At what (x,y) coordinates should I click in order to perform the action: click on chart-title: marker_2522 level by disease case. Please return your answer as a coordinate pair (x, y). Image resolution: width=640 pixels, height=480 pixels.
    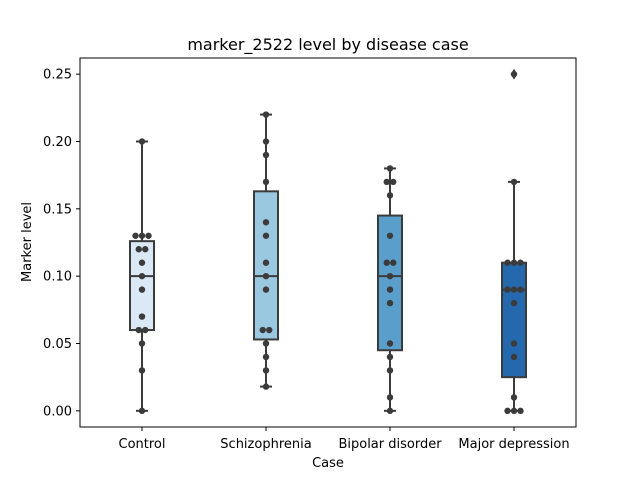
    Looking at the image, I should click on (327, 45).